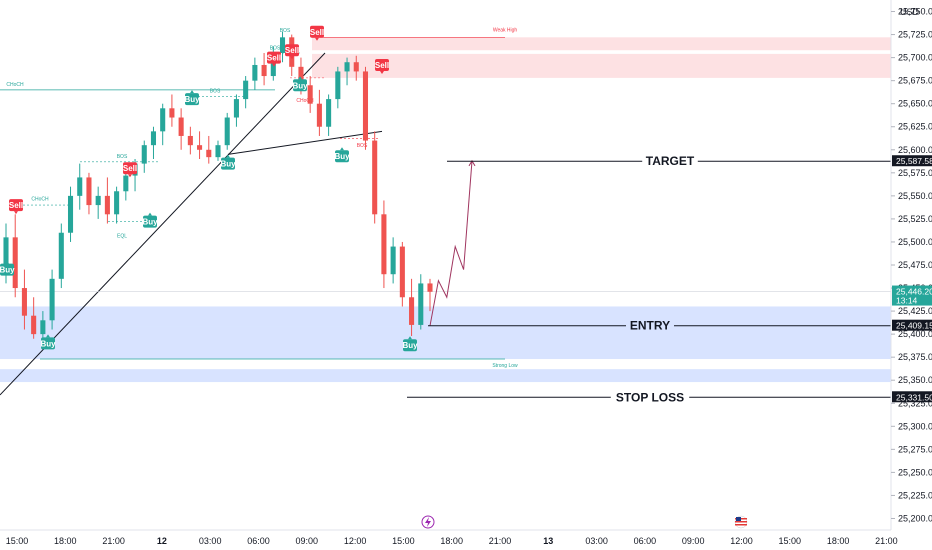 The height and width of the screenshot is (550, 932). I want to click on price-tick-label: 25,625.00, so click(915, 127).